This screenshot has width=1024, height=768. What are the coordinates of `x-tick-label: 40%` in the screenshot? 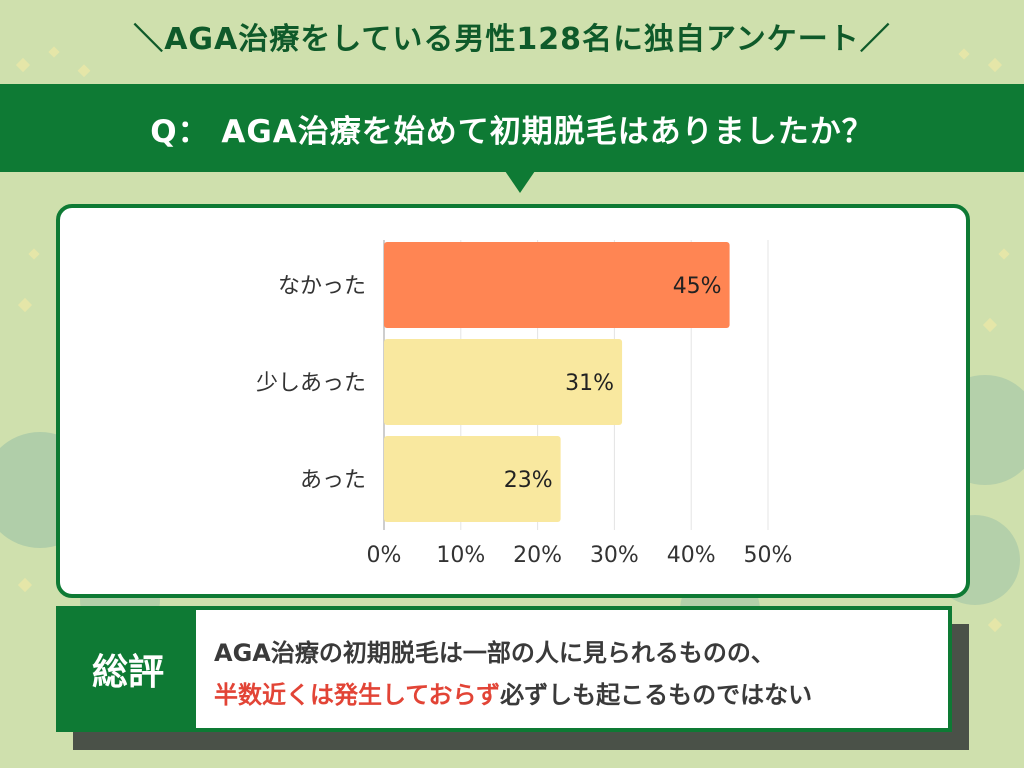 It's located at (691, 555).